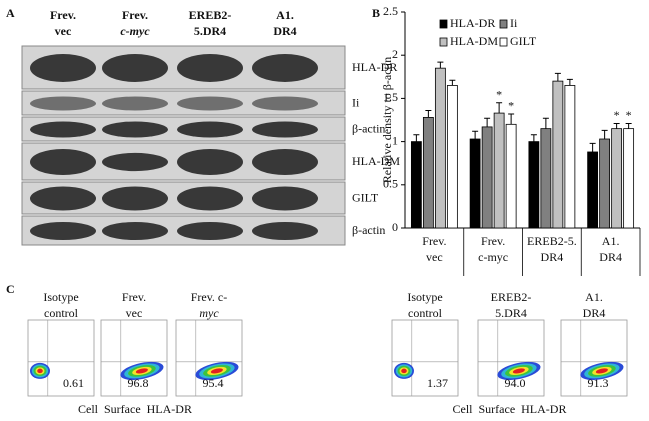 This screenshot has width=649, height=421. I want to click on quadrant-percent: 95.4, so click(213, 383).